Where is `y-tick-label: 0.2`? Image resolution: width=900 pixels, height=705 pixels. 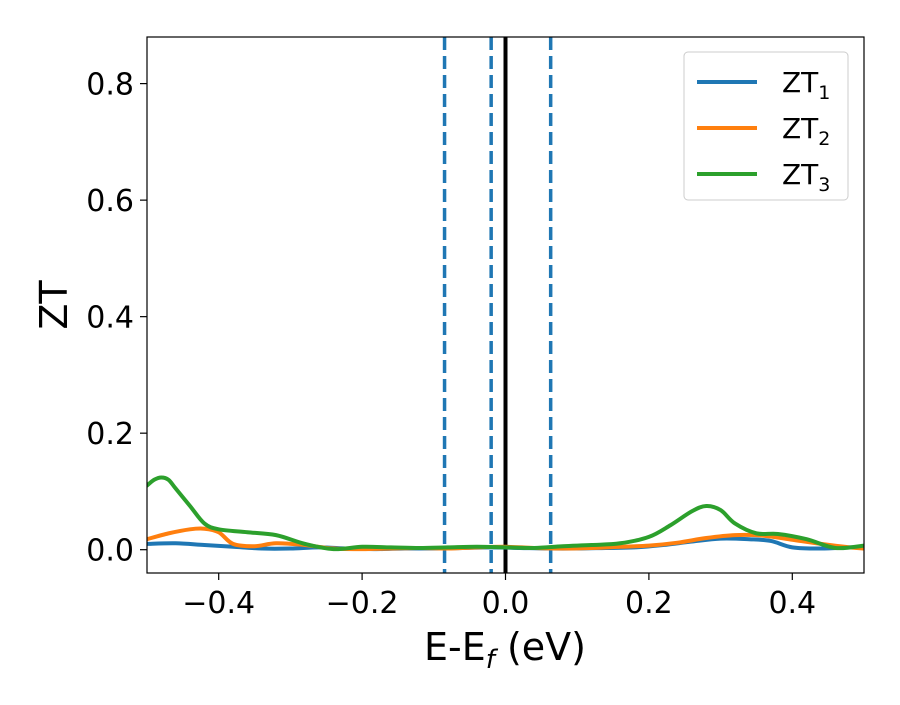 y-tick-label: 0.2 is located at coordinates (110, 434).